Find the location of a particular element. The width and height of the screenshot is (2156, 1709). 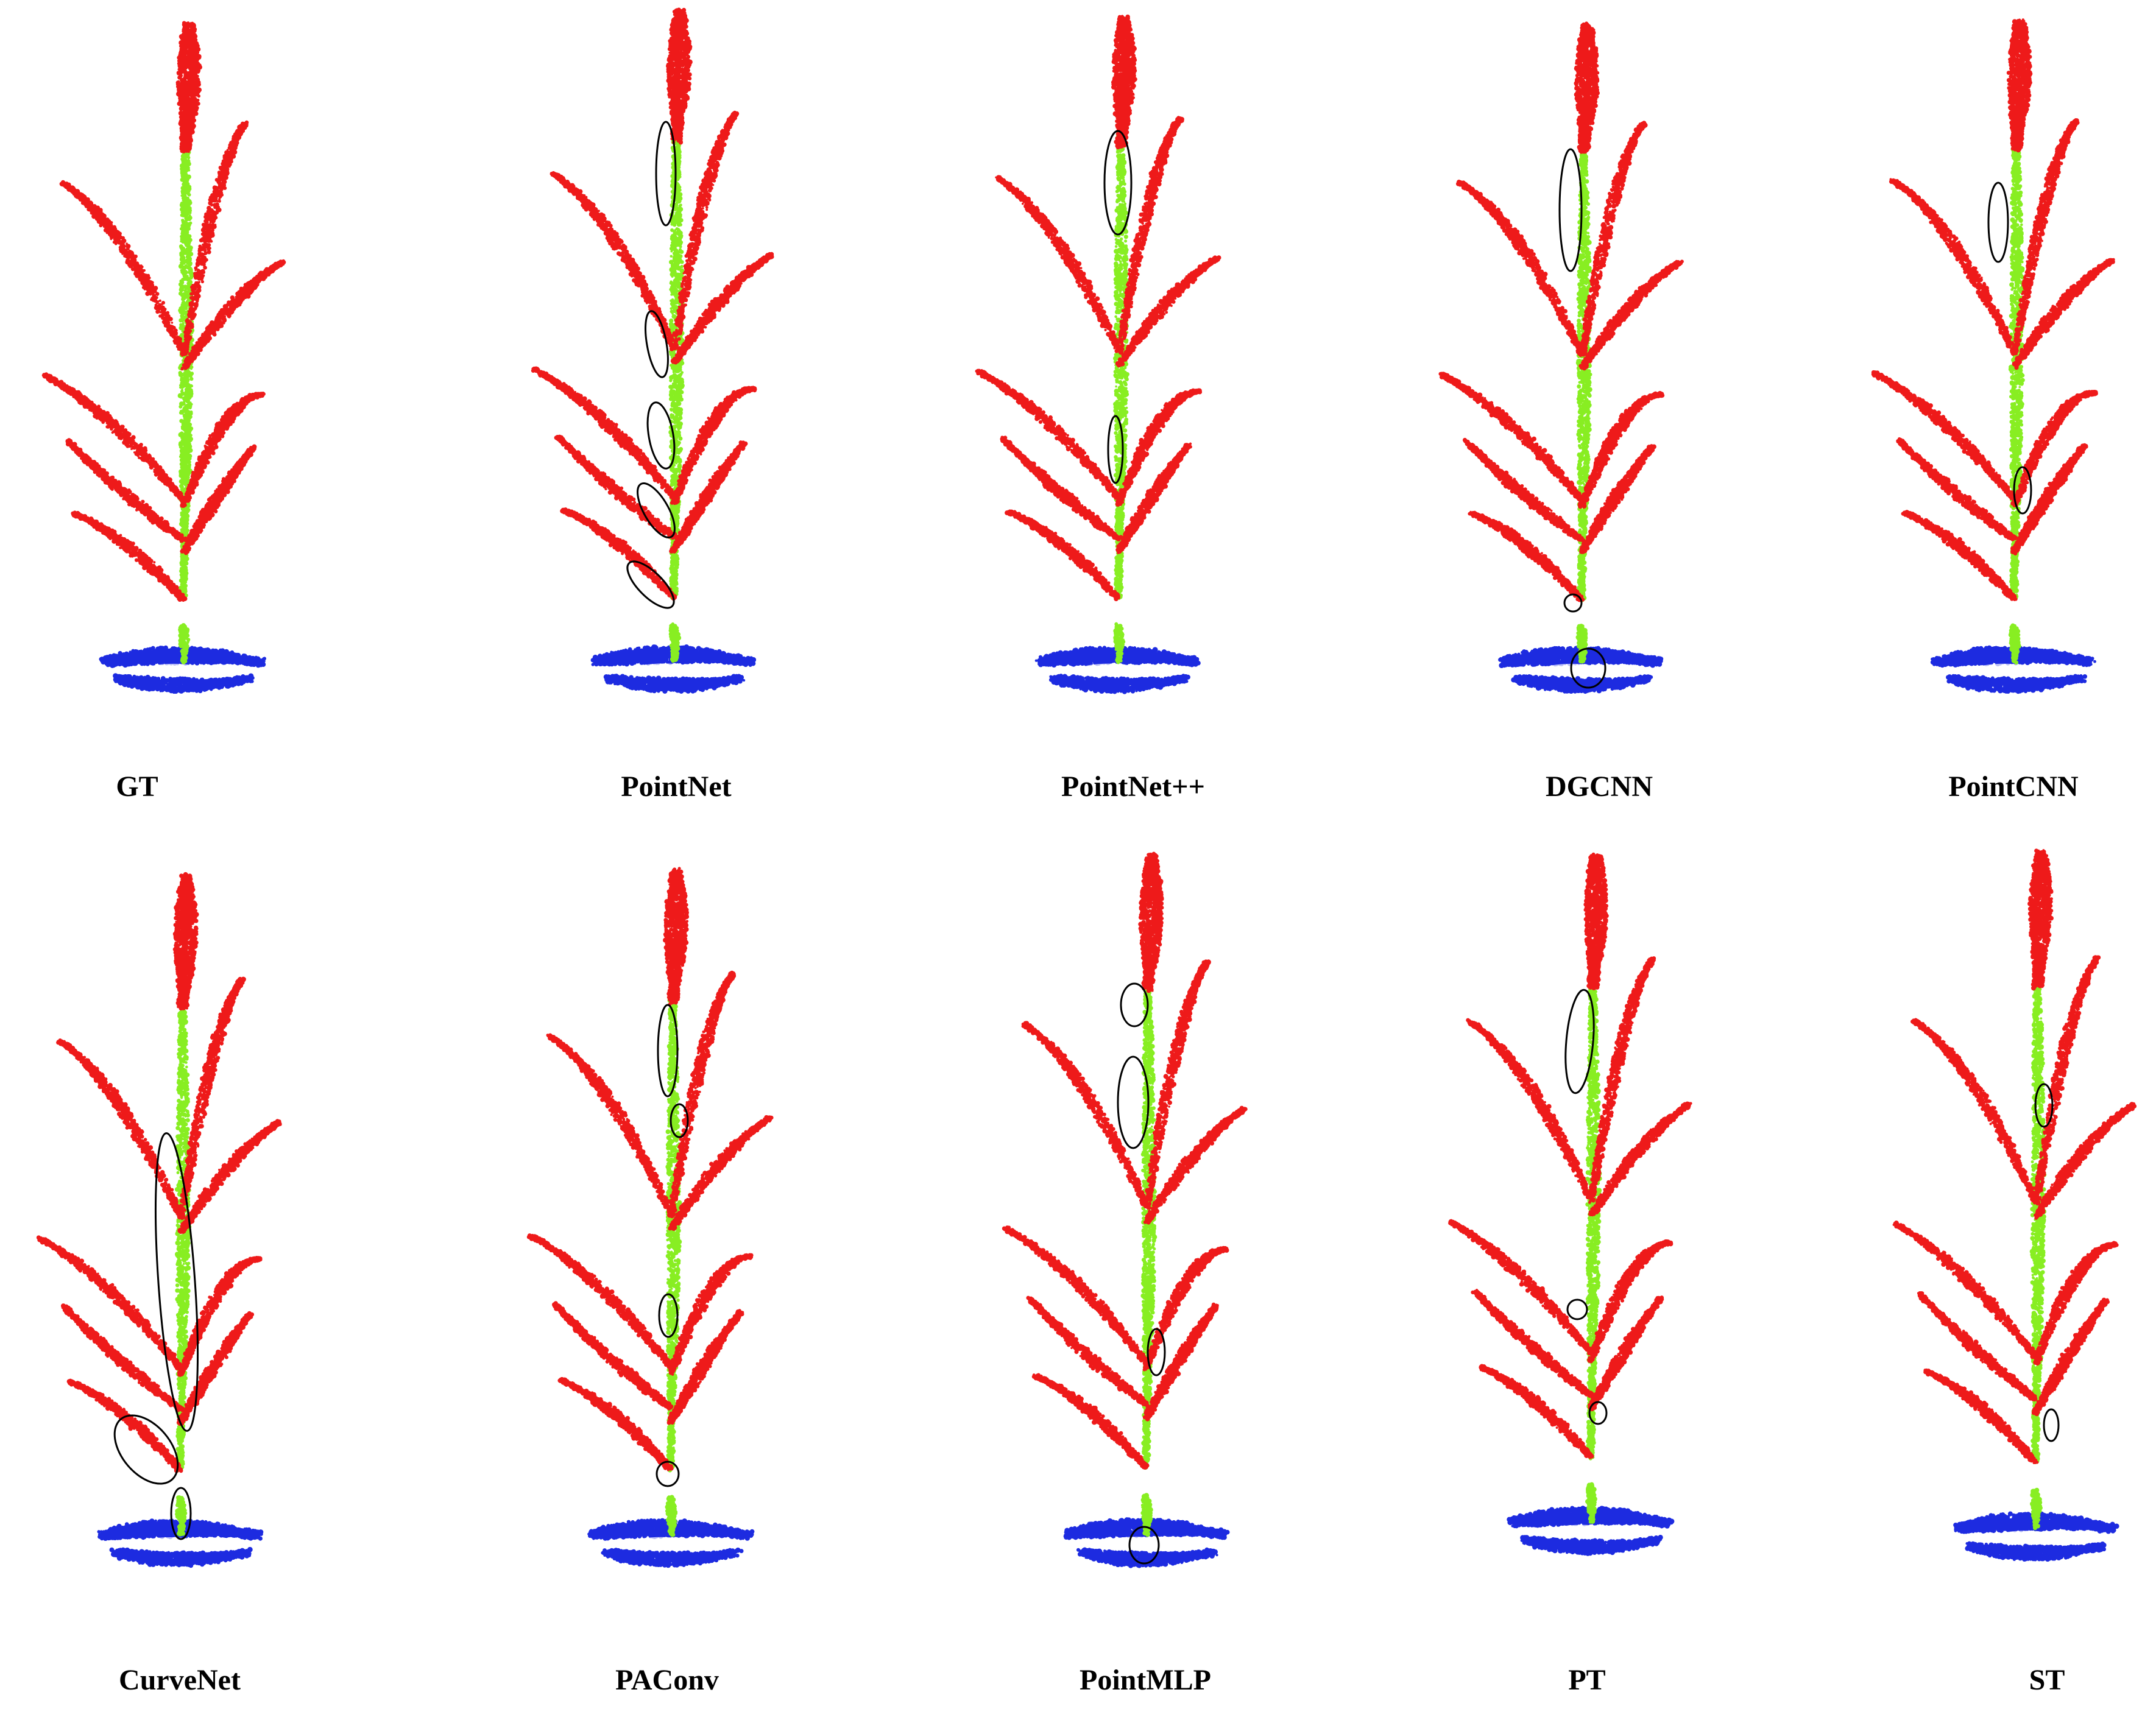

plant-gt is located at coordinates (164, 357).